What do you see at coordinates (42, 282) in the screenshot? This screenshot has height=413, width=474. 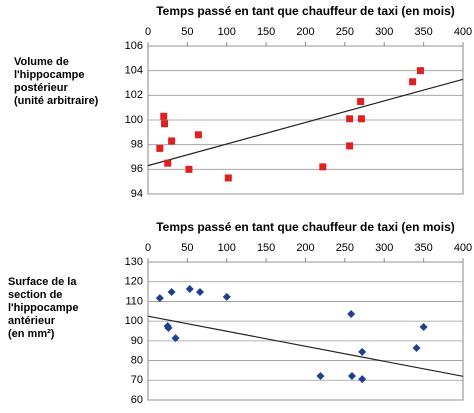 I see `y-axis-label: Surface de la` at bounding box center [42, 282].